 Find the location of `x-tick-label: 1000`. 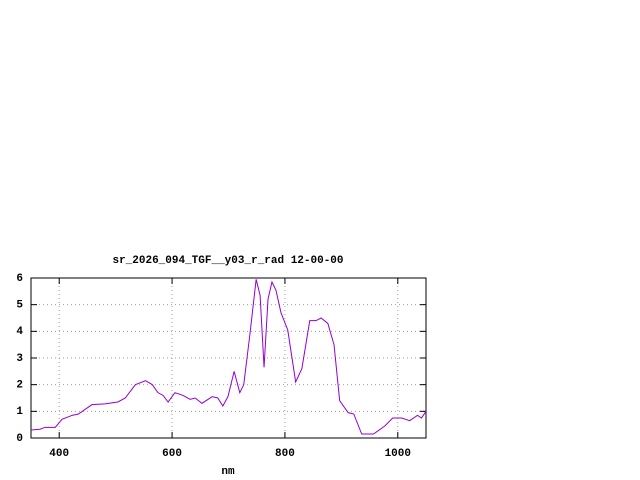

x-tick-label: 1000 is located at coordinates (398, 454).